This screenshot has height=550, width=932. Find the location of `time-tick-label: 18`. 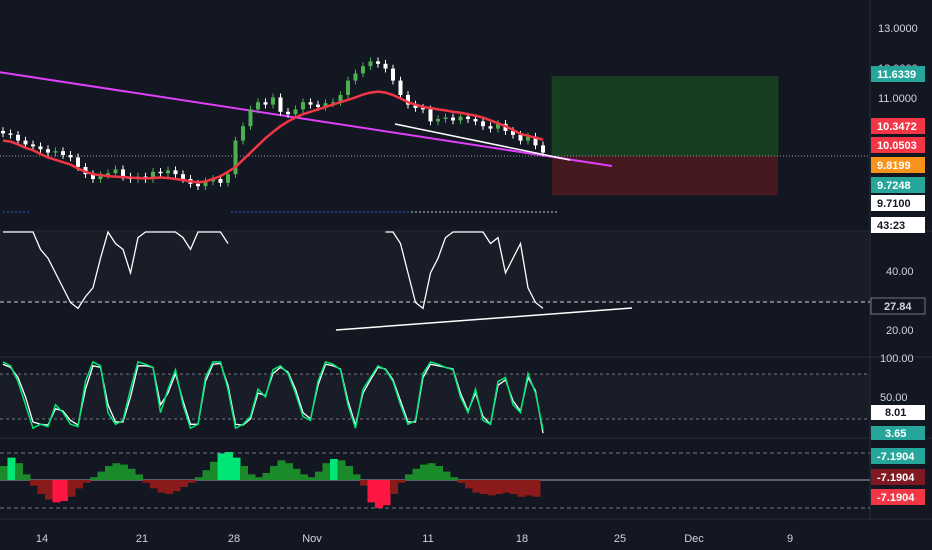

time-tick-label: 18 is located at coordinates (522, 539).